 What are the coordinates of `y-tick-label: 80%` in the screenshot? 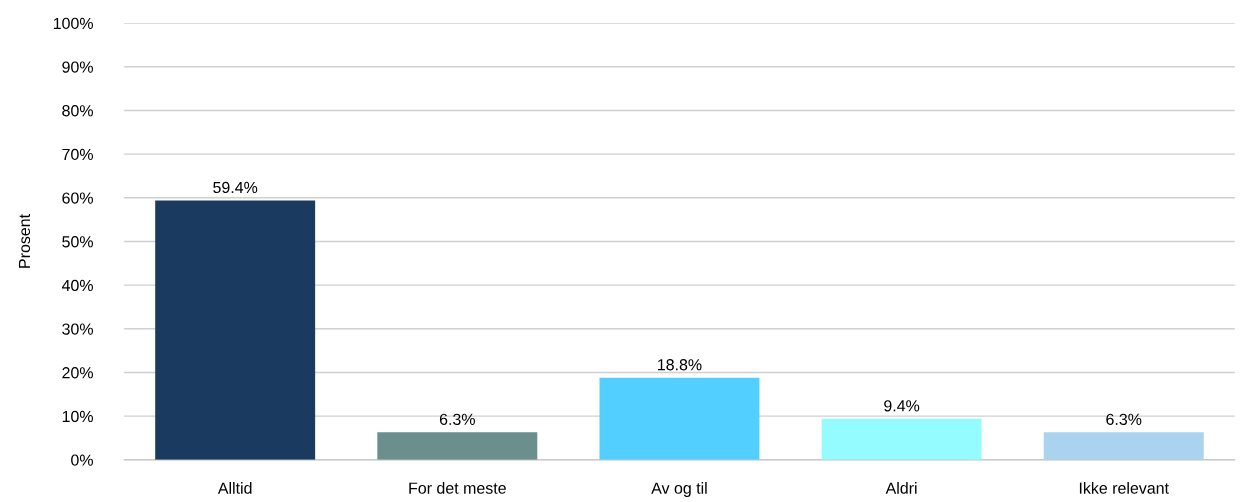 It's located at (77, 111).